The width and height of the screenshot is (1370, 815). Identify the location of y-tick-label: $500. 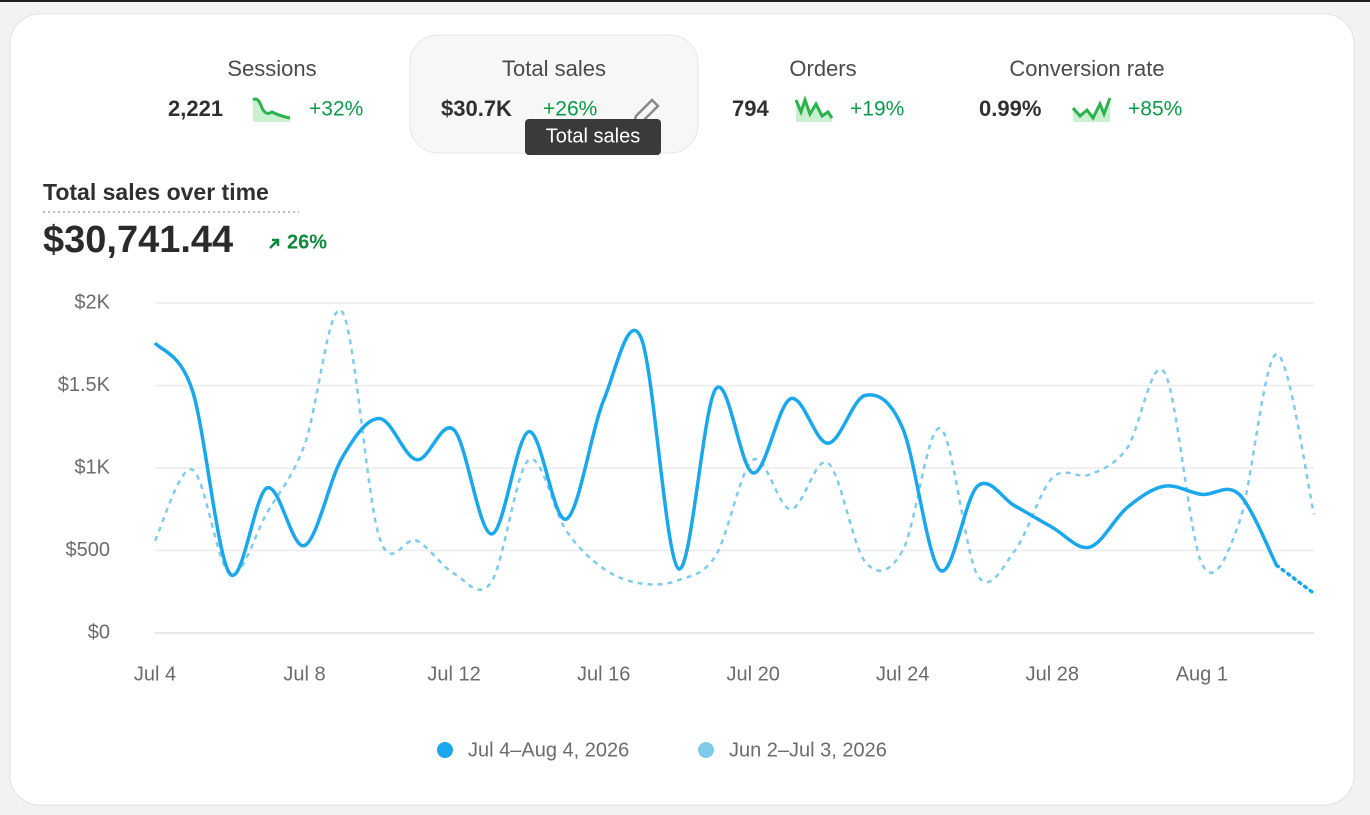
(88, 550).